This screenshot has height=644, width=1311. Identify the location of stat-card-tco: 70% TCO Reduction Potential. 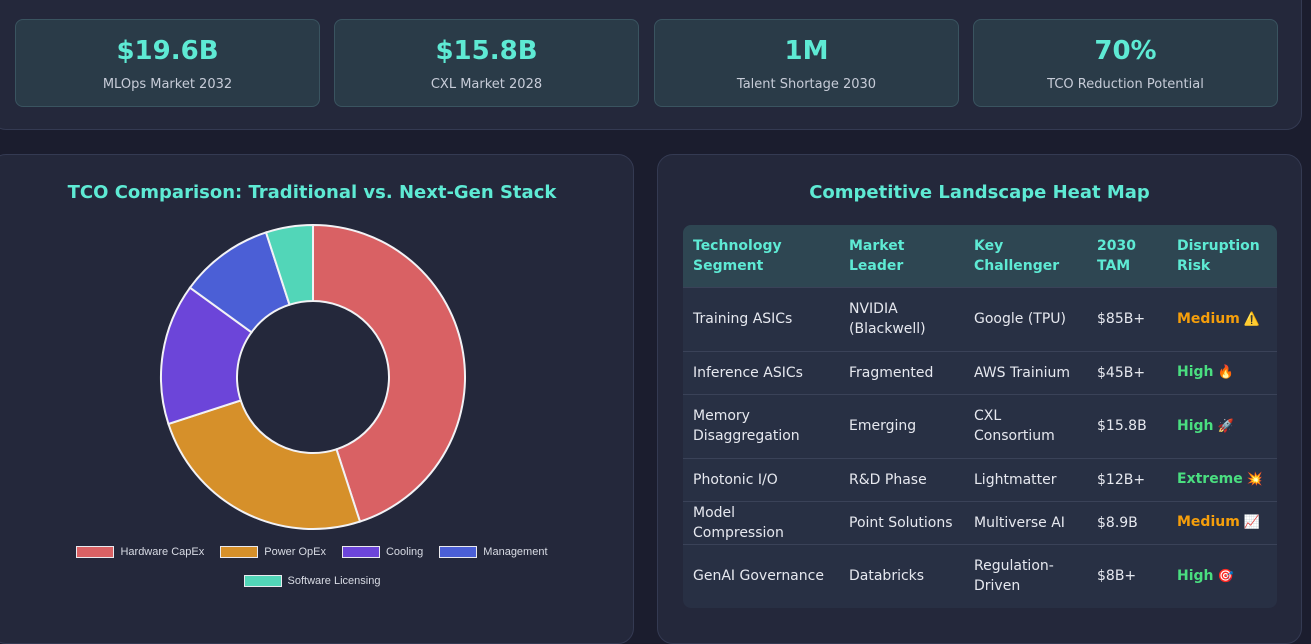
(1125, 63).